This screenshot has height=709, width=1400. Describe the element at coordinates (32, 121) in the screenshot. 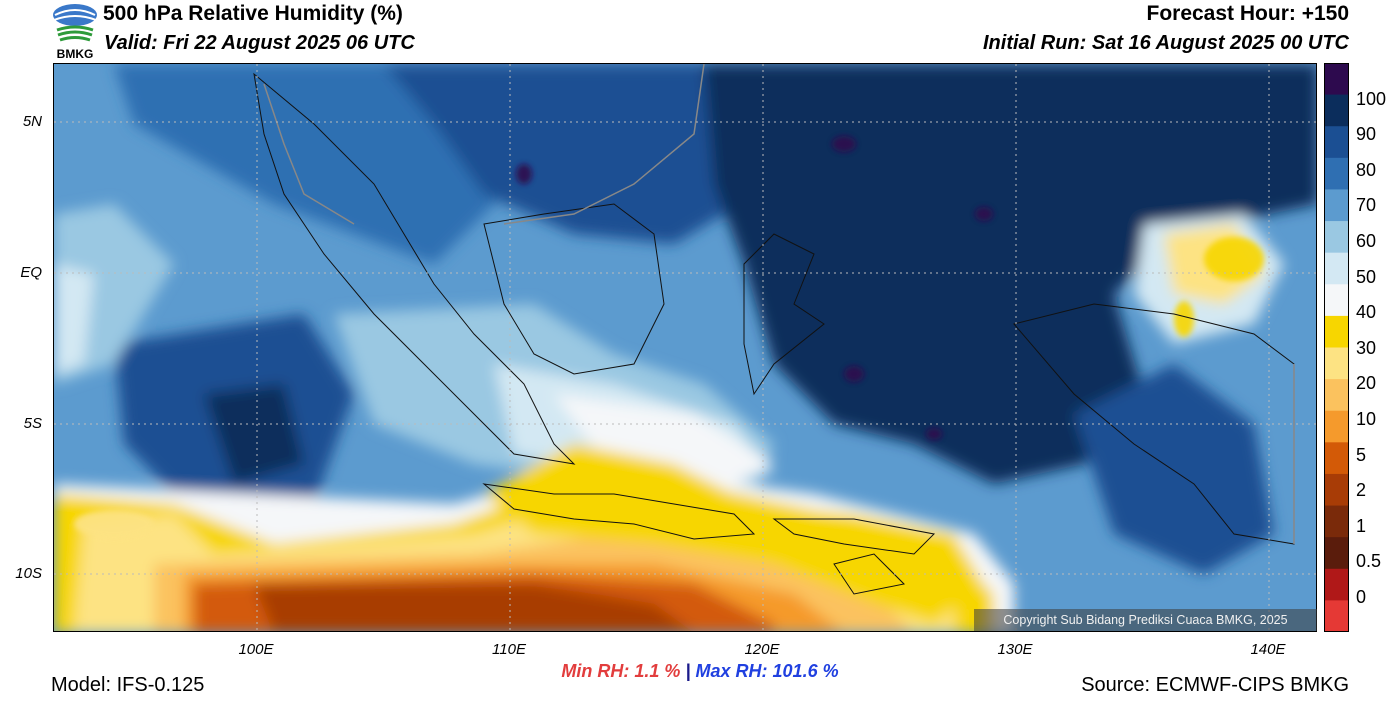

I see `lat-label-5n: 5N` at that location.